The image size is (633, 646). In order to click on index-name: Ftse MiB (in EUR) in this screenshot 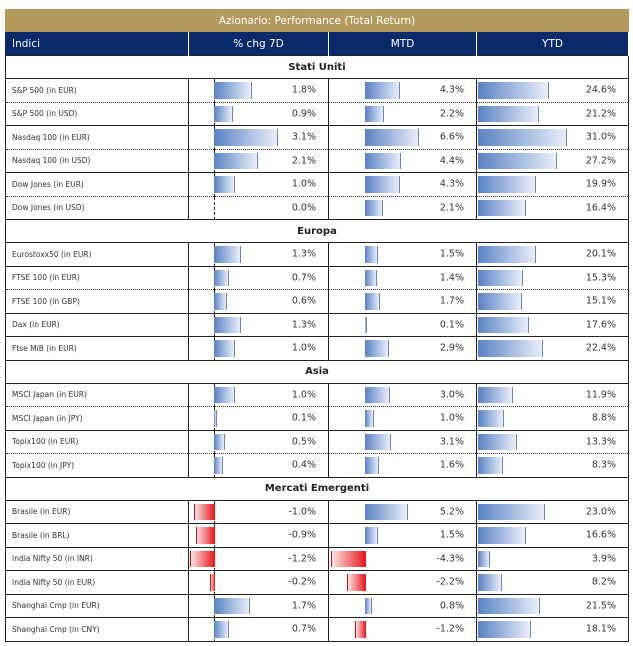, I will do `click(97, 348)`.